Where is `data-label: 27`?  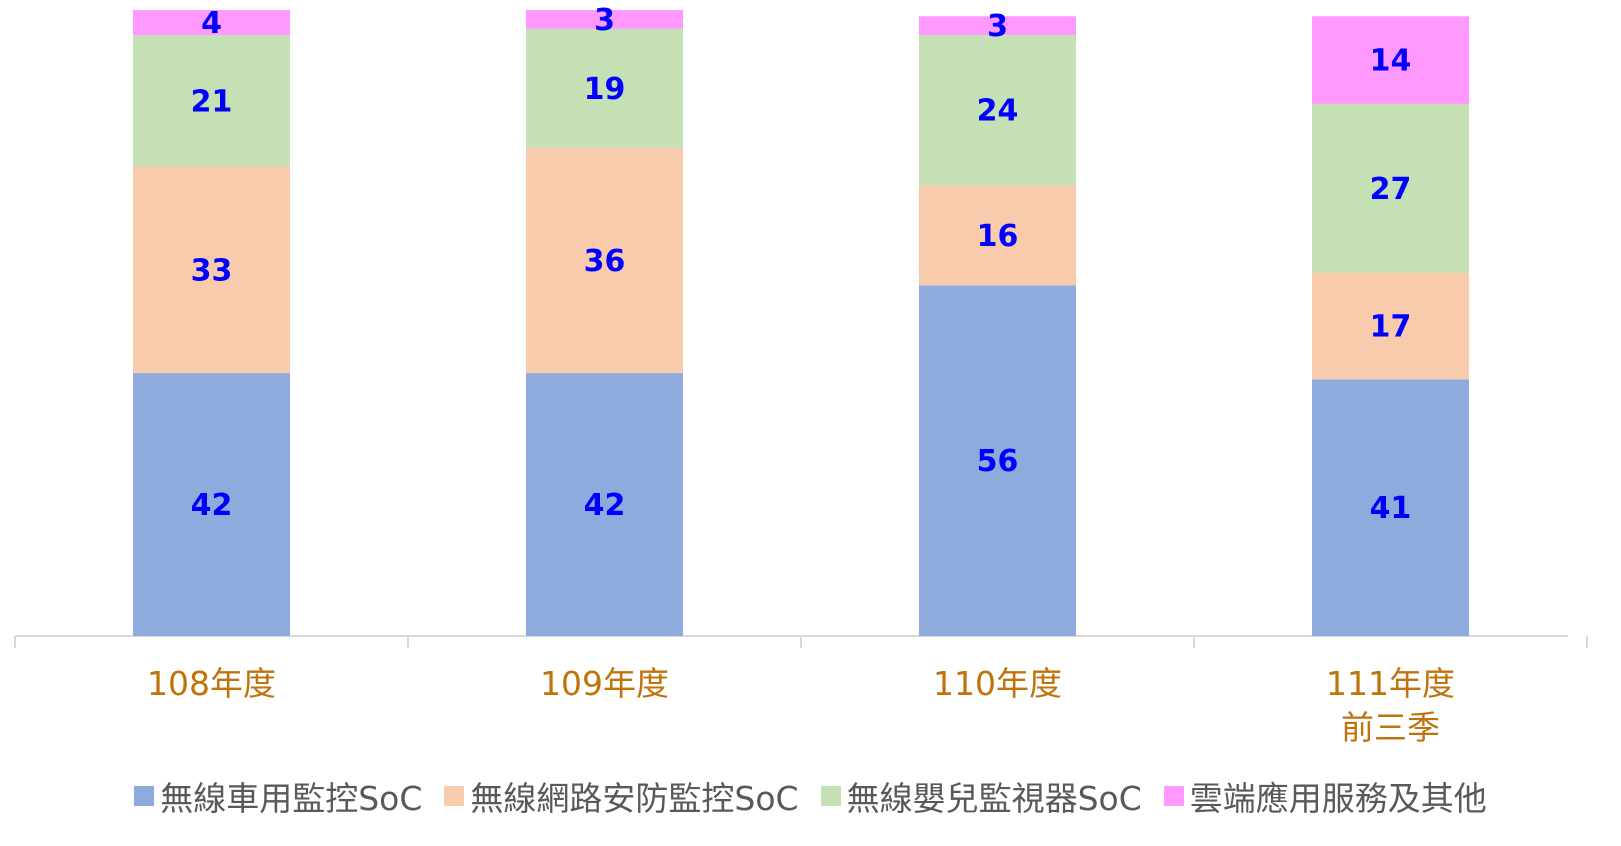
data-label: 27 is located at coordinates (1391, 189).